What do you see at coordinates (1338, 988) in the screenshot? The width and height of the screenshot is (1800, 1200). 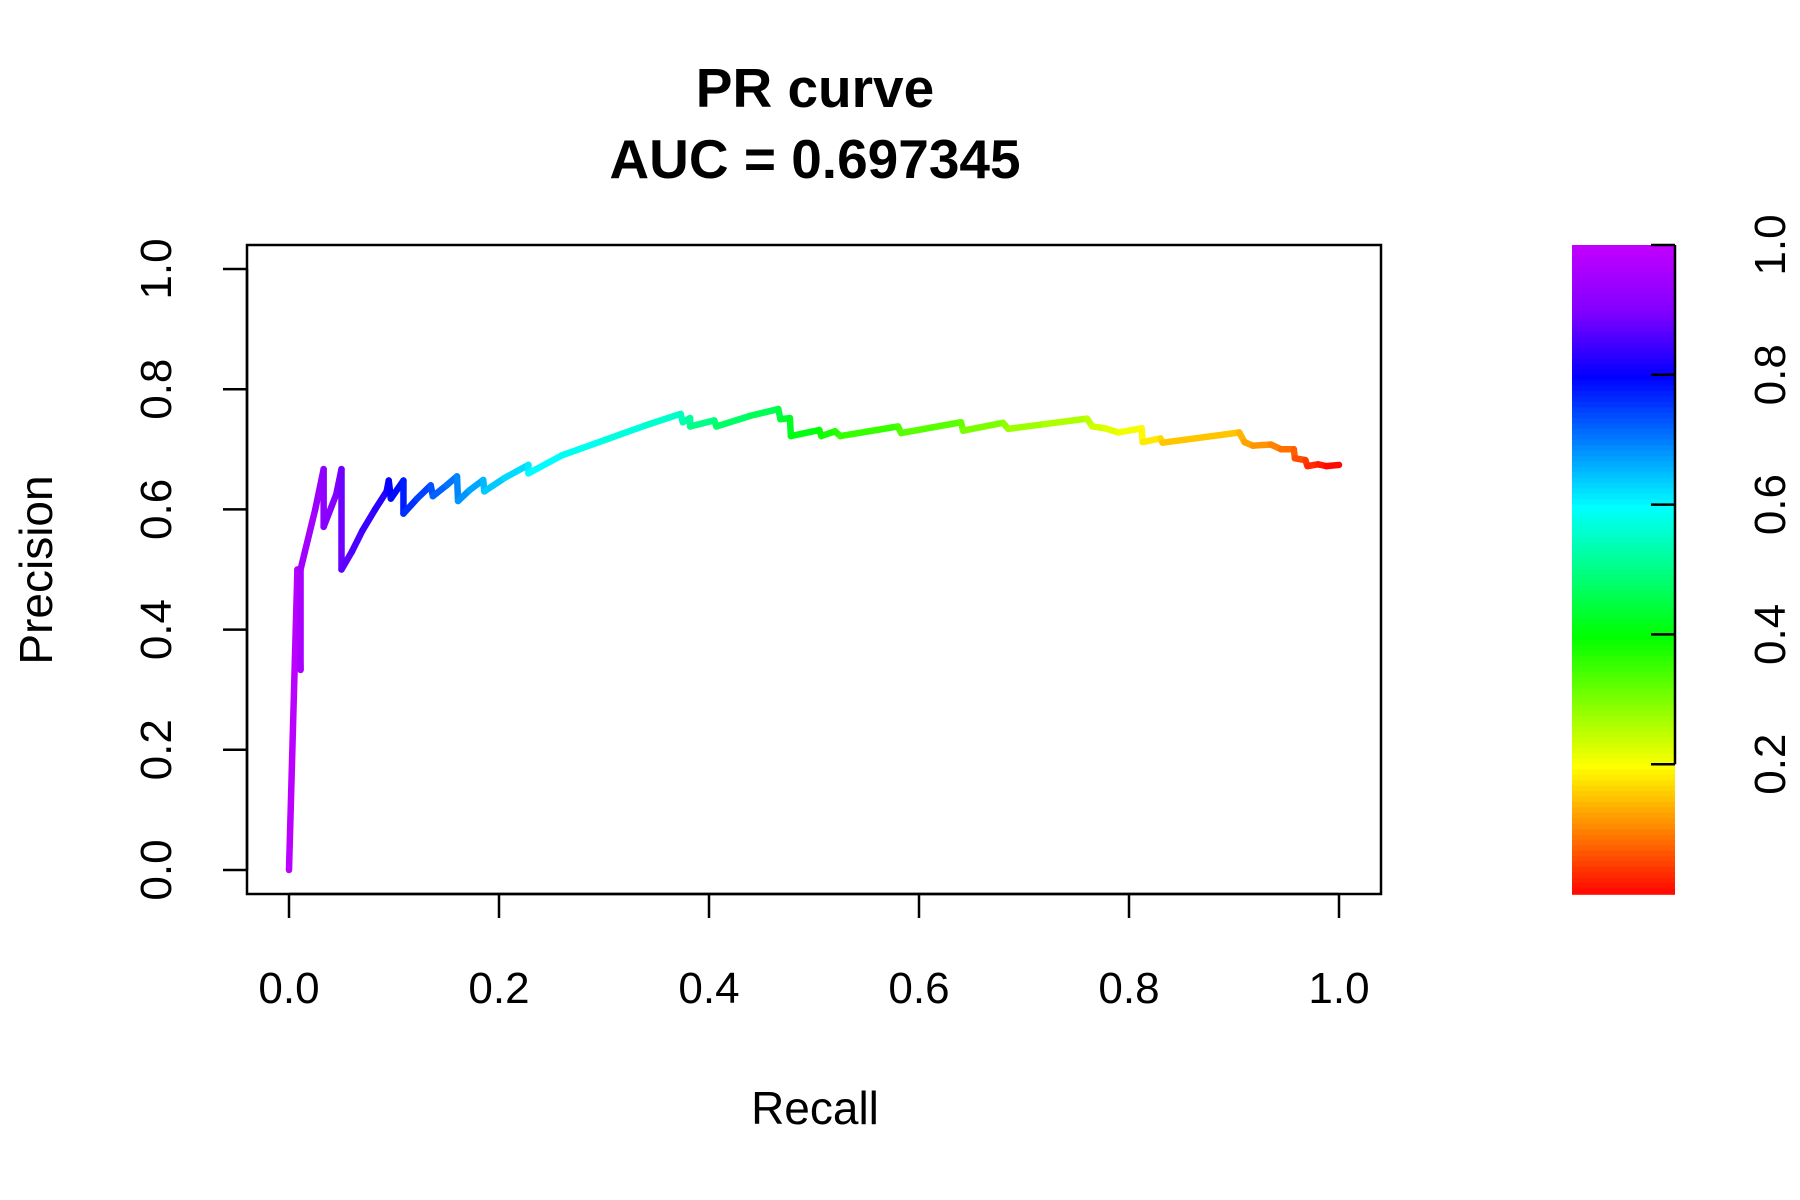 I see `x-tick-label: 1.0` at bounding box center [1338, 988].